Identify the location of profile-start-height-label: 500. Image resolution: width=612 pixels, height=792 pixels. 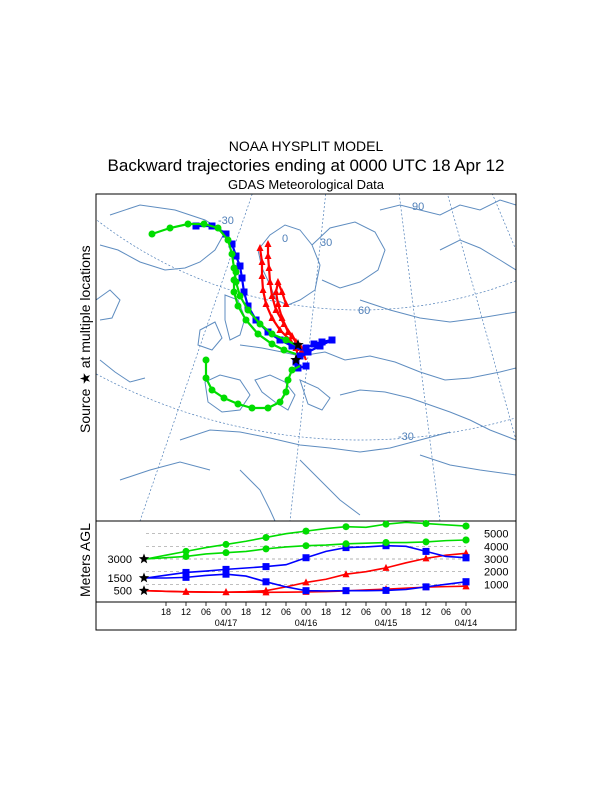
(123, 592).